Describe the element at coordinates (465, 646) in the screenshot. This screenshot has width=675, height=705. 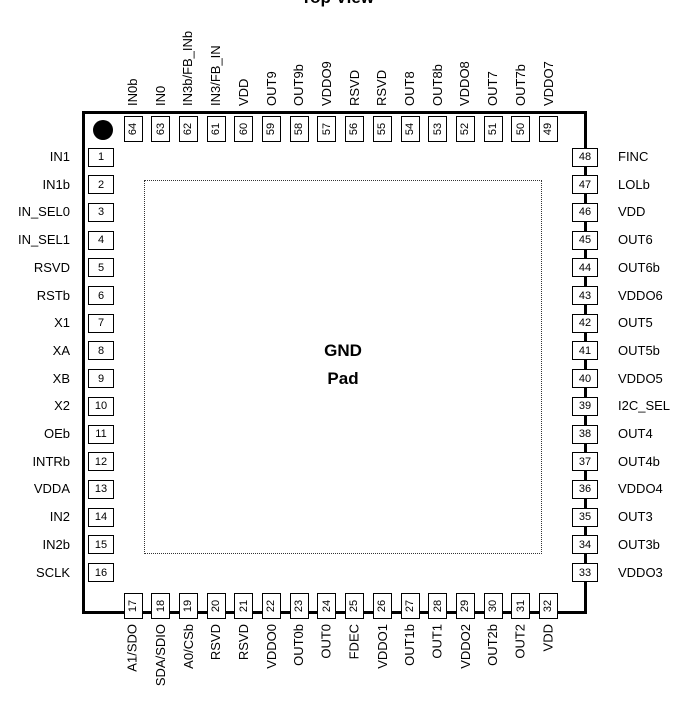
I see `pin-label: VDDO2` at that location.